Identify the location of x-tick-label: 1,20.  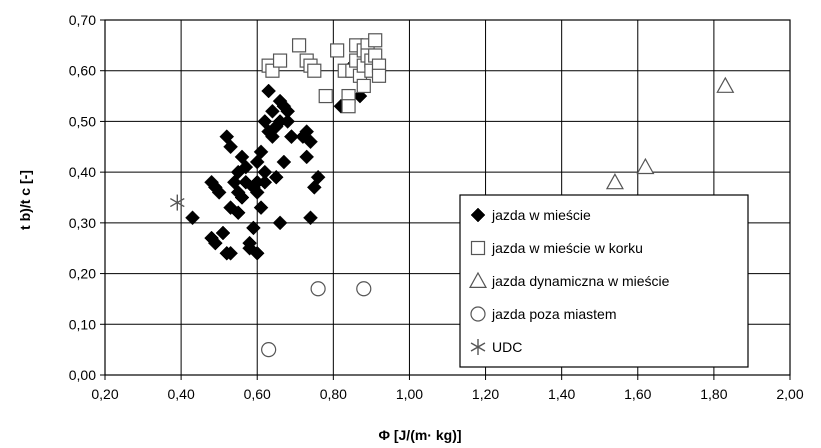
(485, 394).